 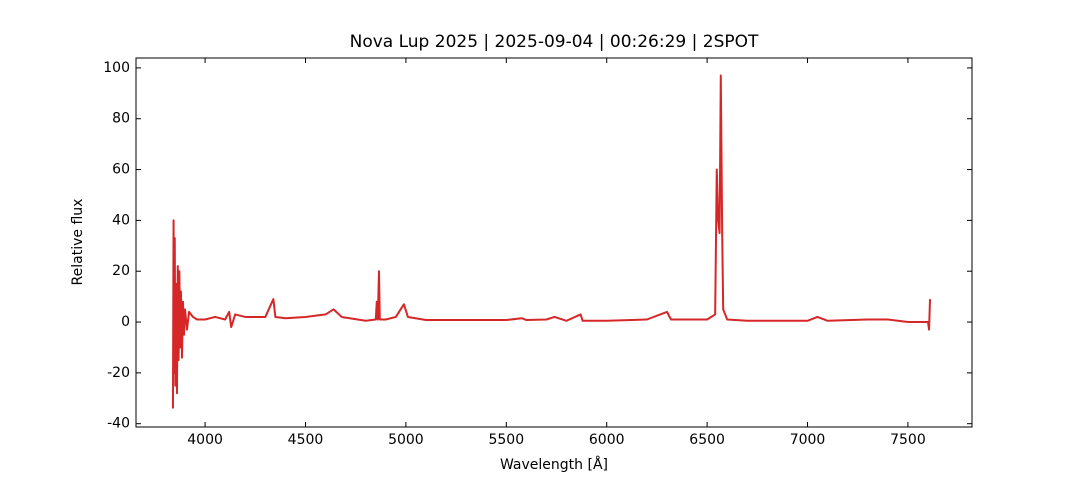 What do you see at coordinates (116, 68) in the screenshot?
I see `y-tick-label: 100` at bounding box center [116, 68].